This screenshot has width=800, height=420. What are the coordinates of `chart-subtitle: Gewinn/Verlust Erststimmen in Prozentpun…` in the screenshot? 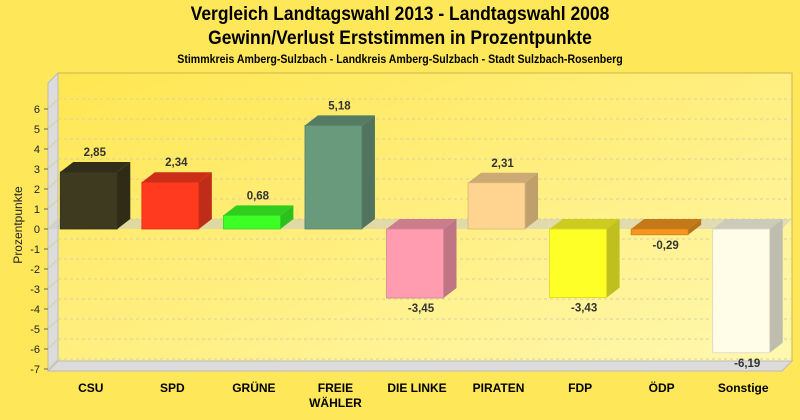 It's located at (400, 38).